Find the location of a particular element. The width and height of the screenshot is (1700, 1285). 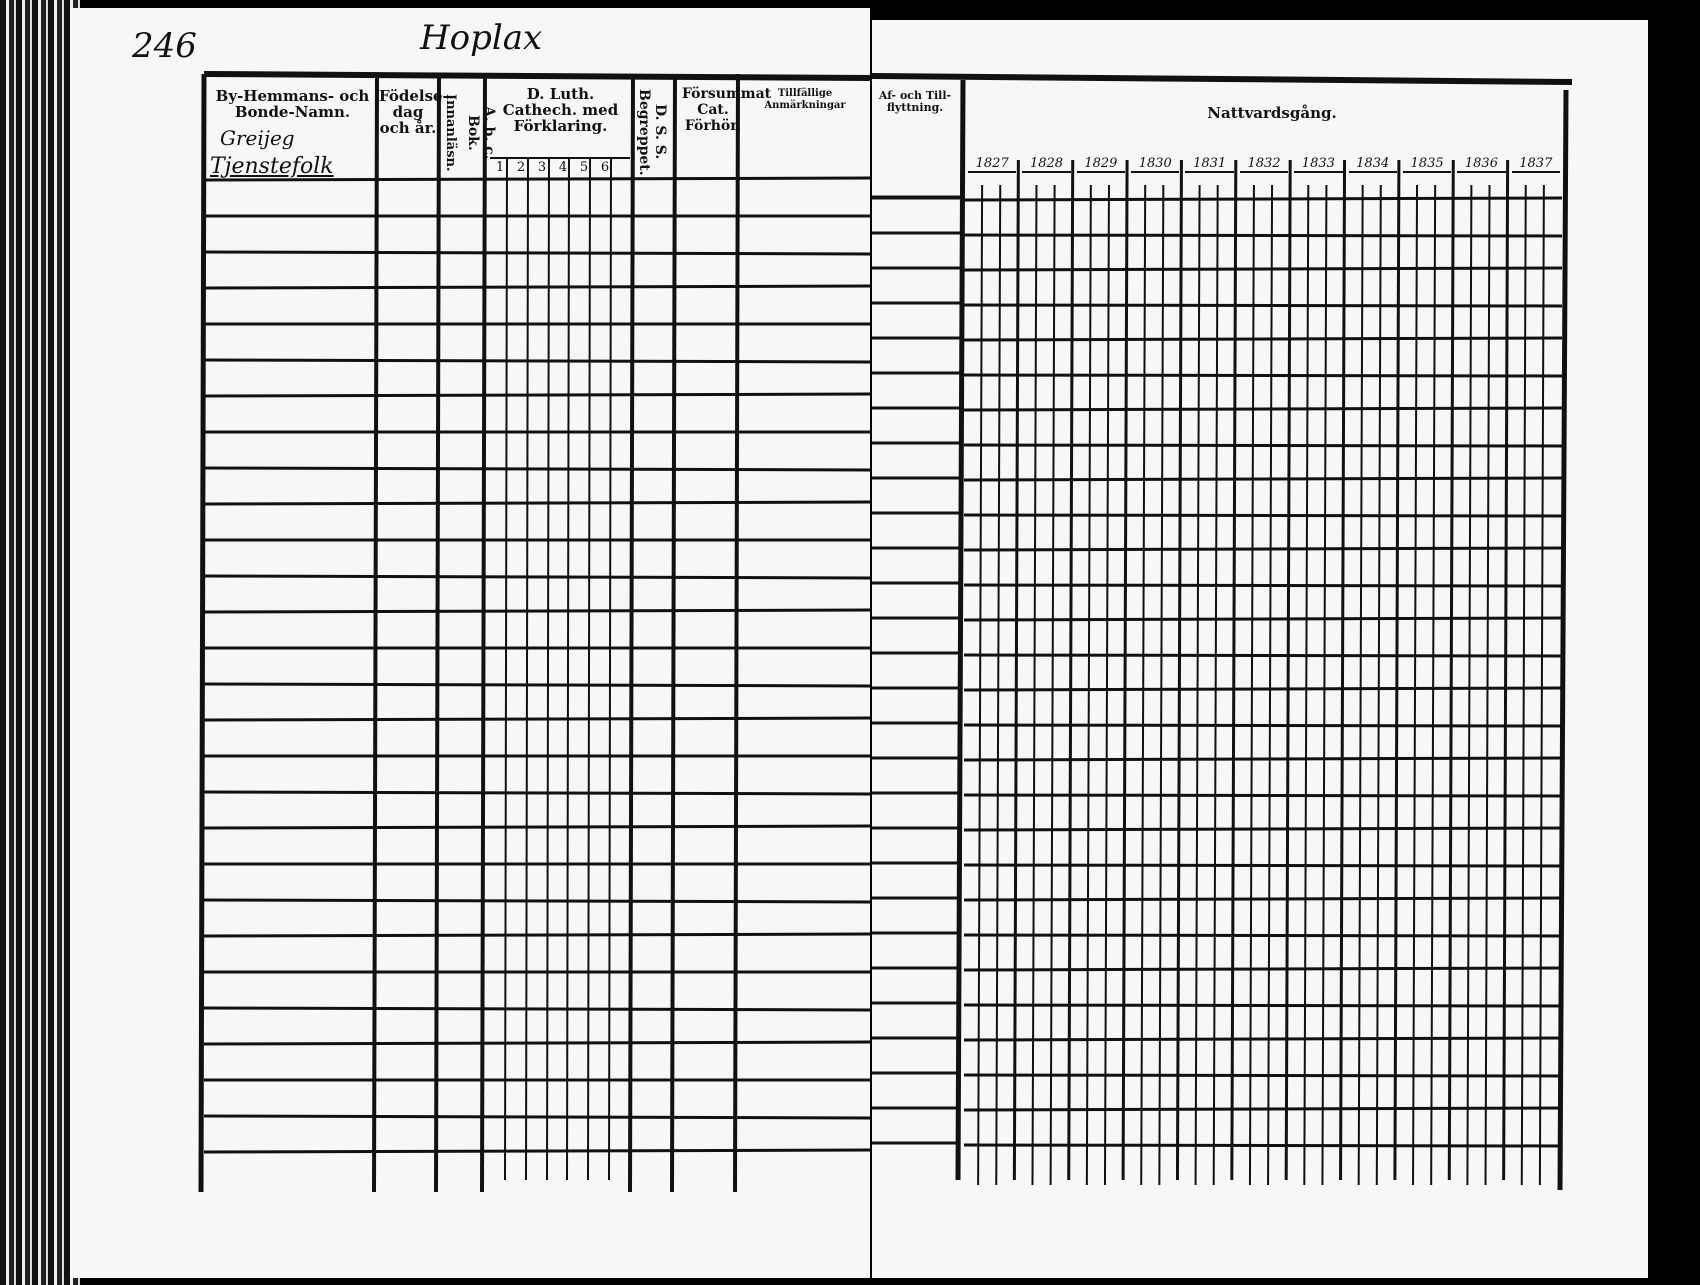

place-name: Hoplax is located at coordinates (481, 38).